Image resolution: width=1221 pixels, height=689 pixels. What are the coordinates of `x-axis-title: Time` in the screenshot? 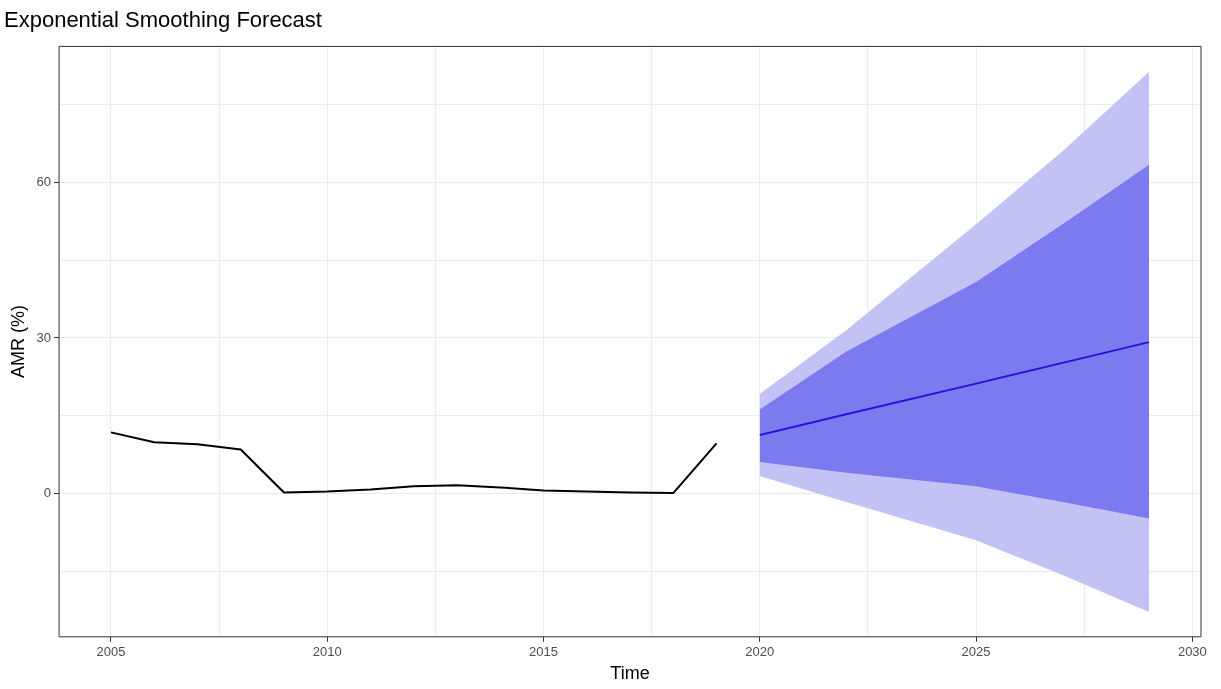 It's located at (630, 673).